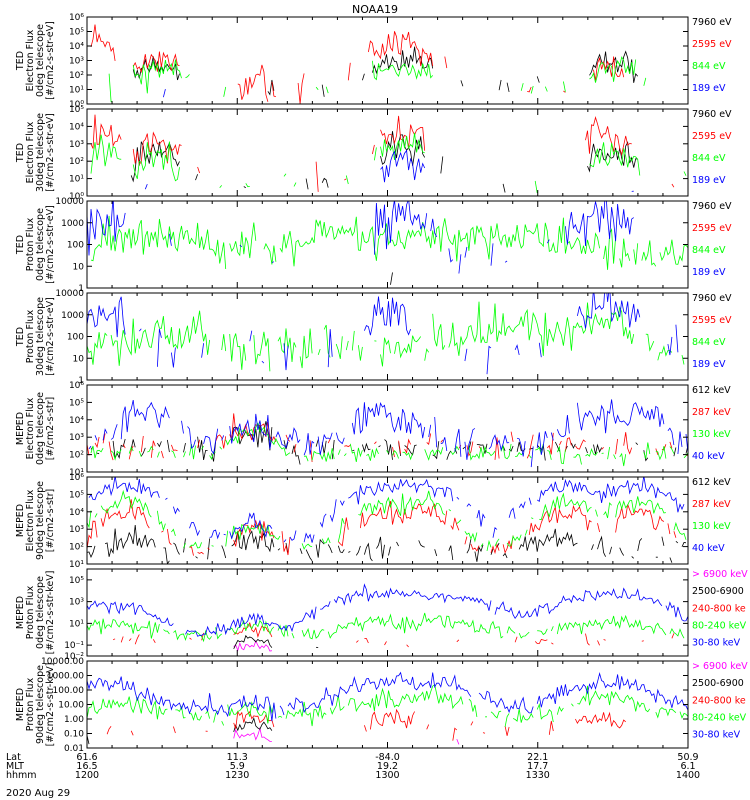 Image resolution: width=750 pixels, height=800 pixels. I want to click on series-black, so click(389, 443).